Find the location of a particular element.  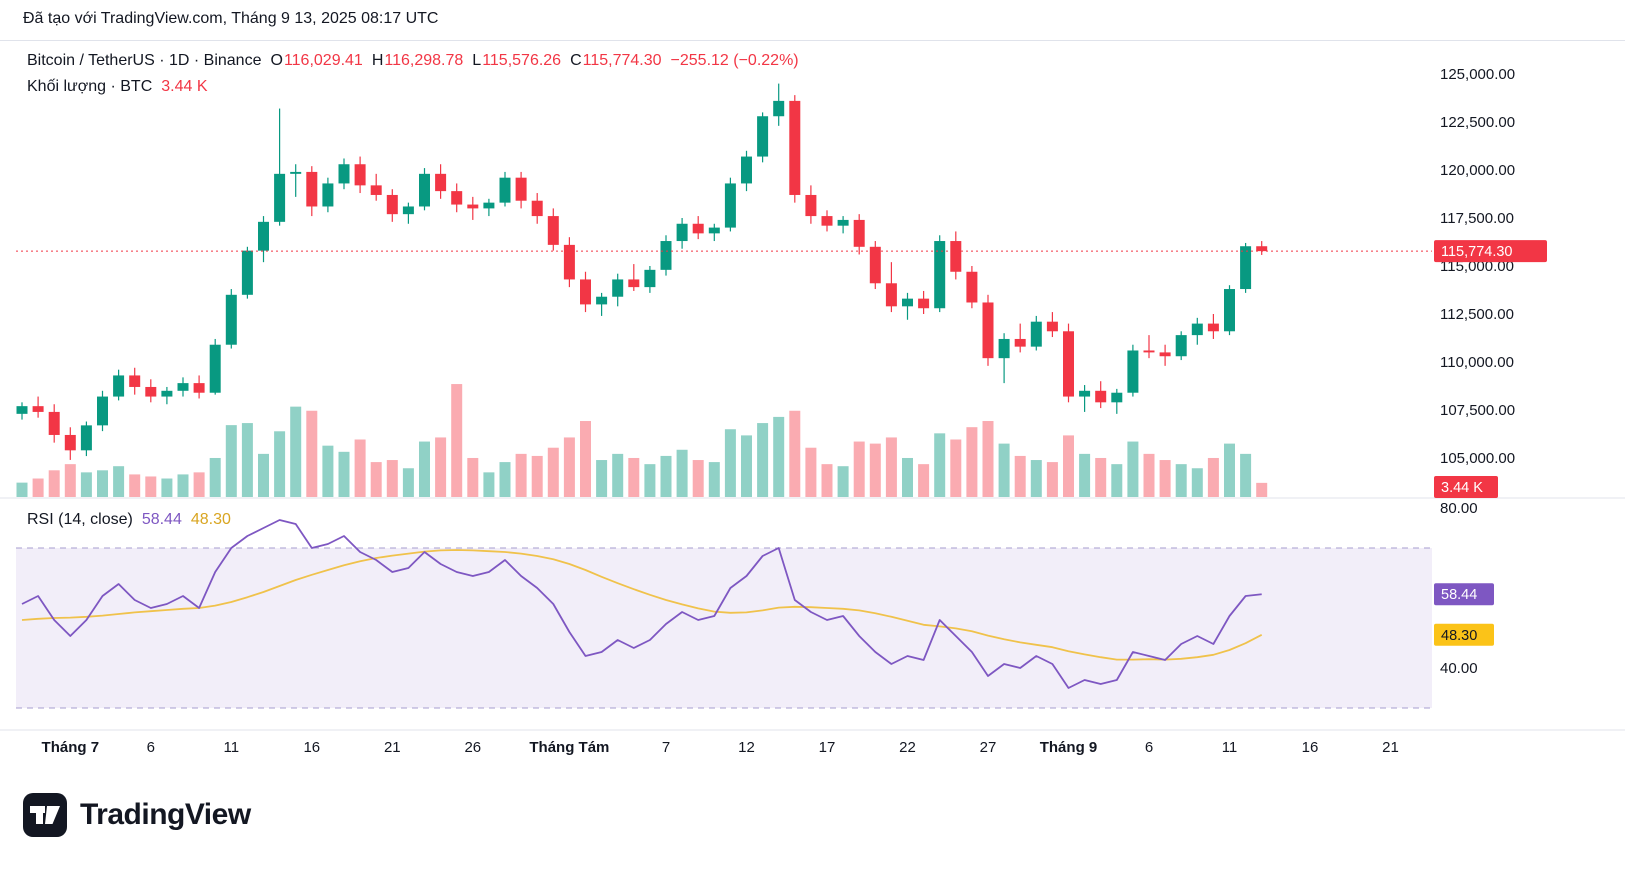

svg-text: 27 is located at coordinates (988, 747).